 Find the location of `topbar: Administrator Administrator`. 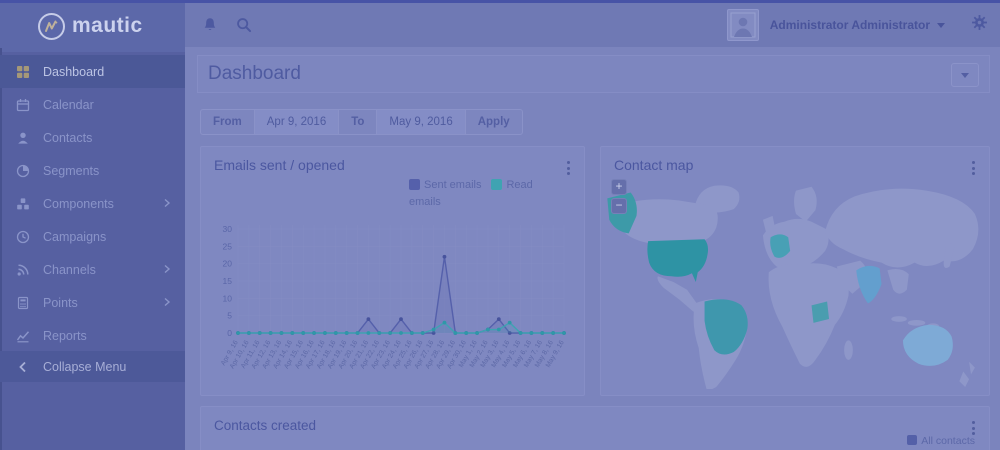

topbar: Administrator Administrator is located at coordinates (592, 25).